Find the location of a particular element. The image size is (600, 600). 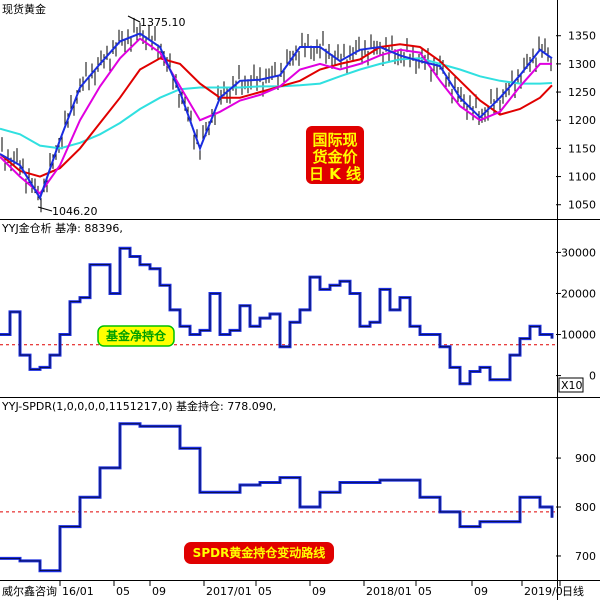

price-tick-label: 1200 is located at coordinates (582, 120).